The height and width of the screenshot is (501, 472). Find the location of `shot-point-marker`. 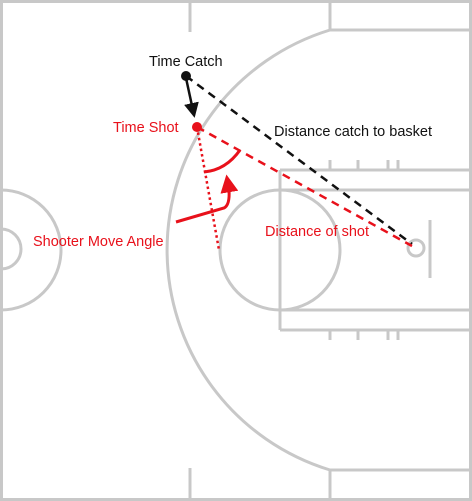

shot-point-marker is located at coordinates (197, 127).